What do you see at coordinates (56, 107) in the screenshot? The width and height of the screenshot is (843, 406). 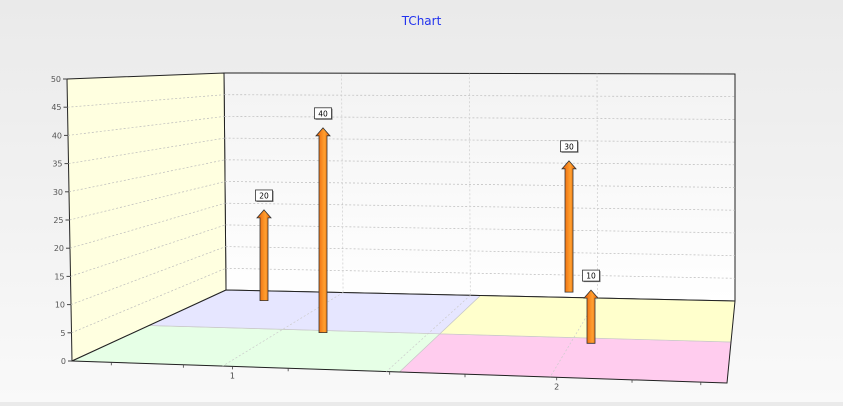 I see `y-tick-label: 45` at bounding box center [56, 107].